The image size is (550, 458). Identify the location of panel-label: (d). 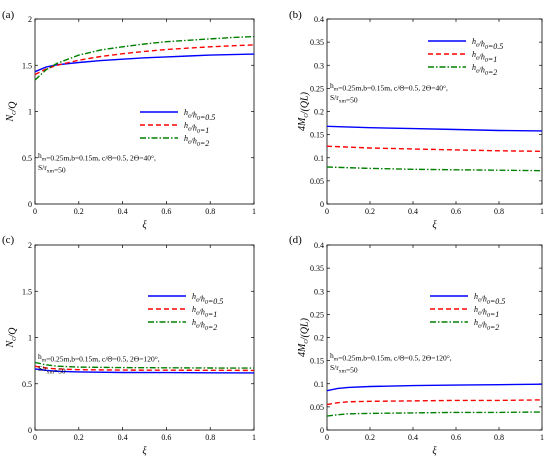
(295, 240).